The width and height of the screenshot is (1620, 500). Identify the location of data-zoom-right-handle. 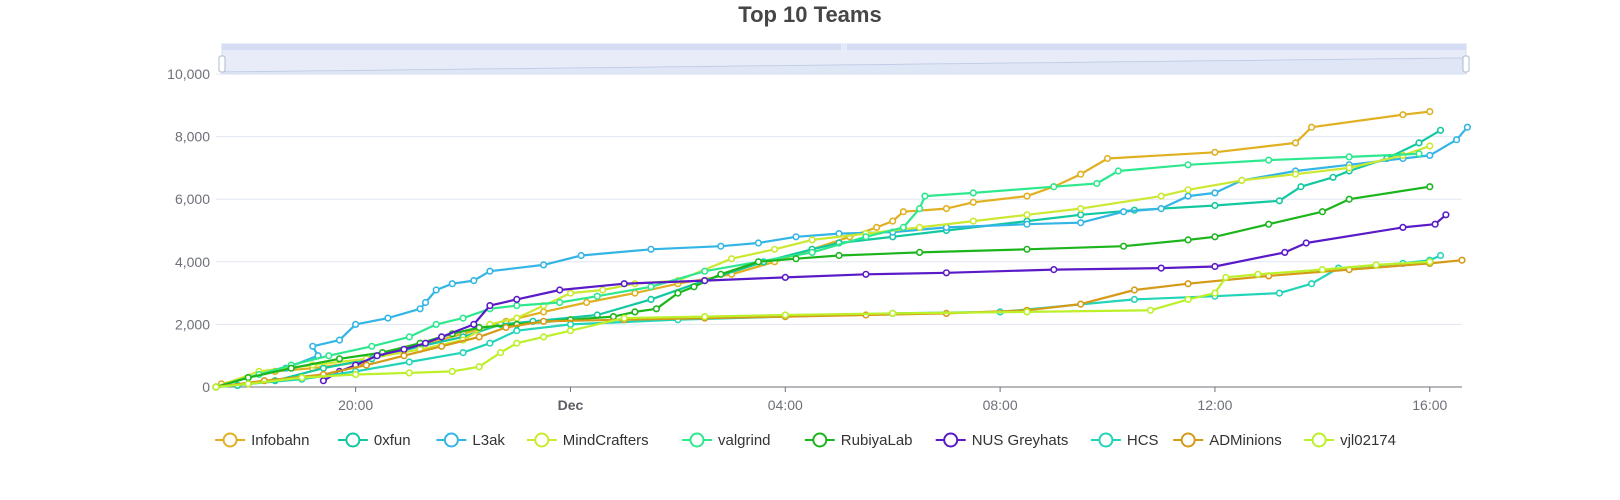
(1466, 64).